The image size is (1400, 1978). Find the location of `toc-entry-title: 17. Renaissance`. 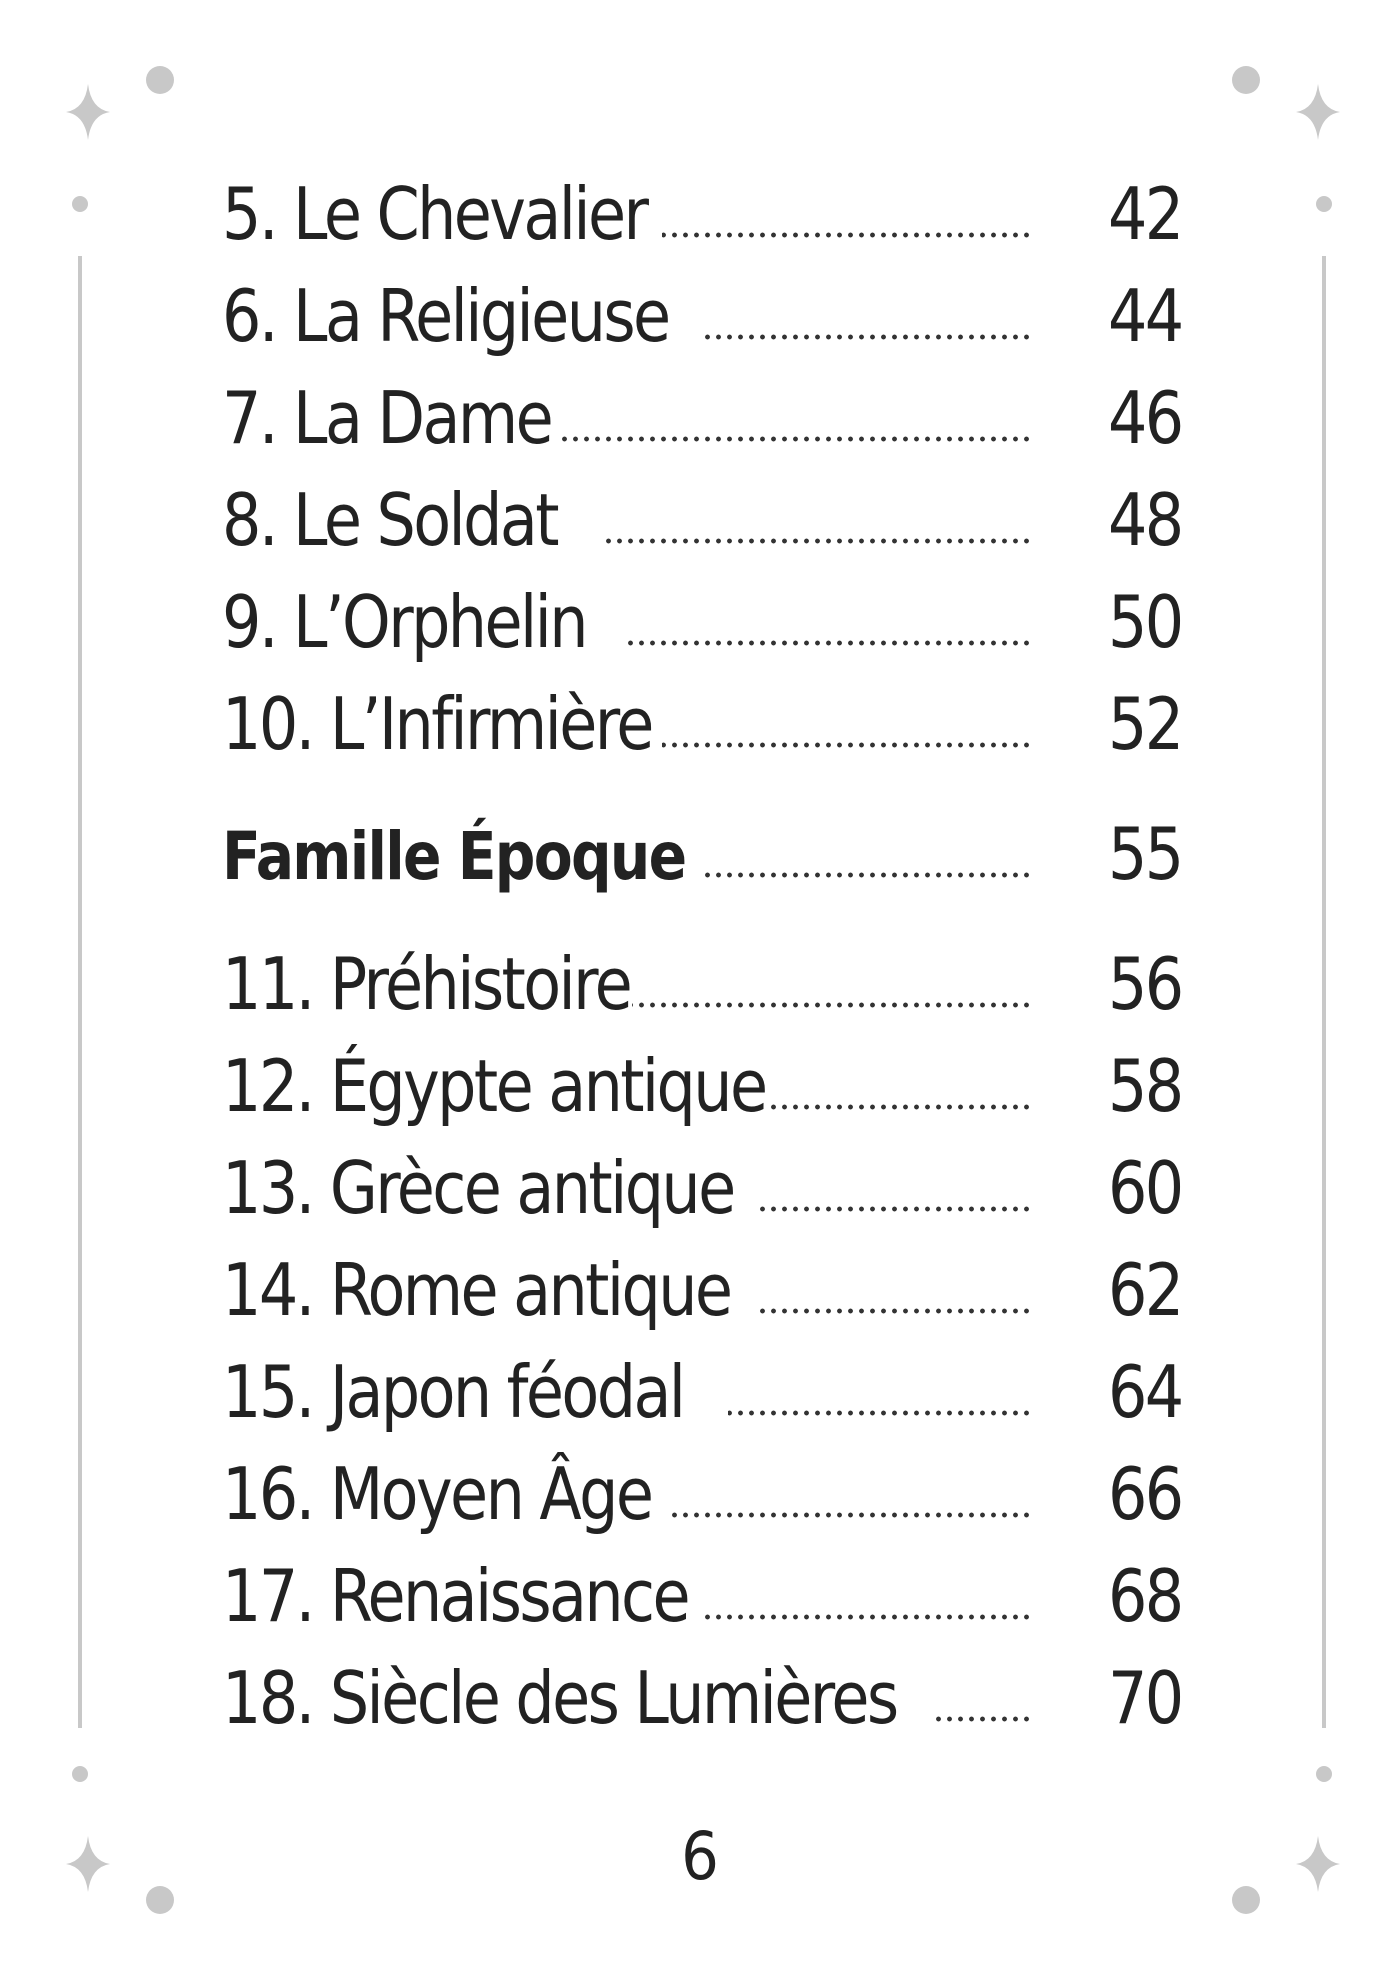

toc-entry-title: 17. Renaissance is located at coordinates (456, 1596).